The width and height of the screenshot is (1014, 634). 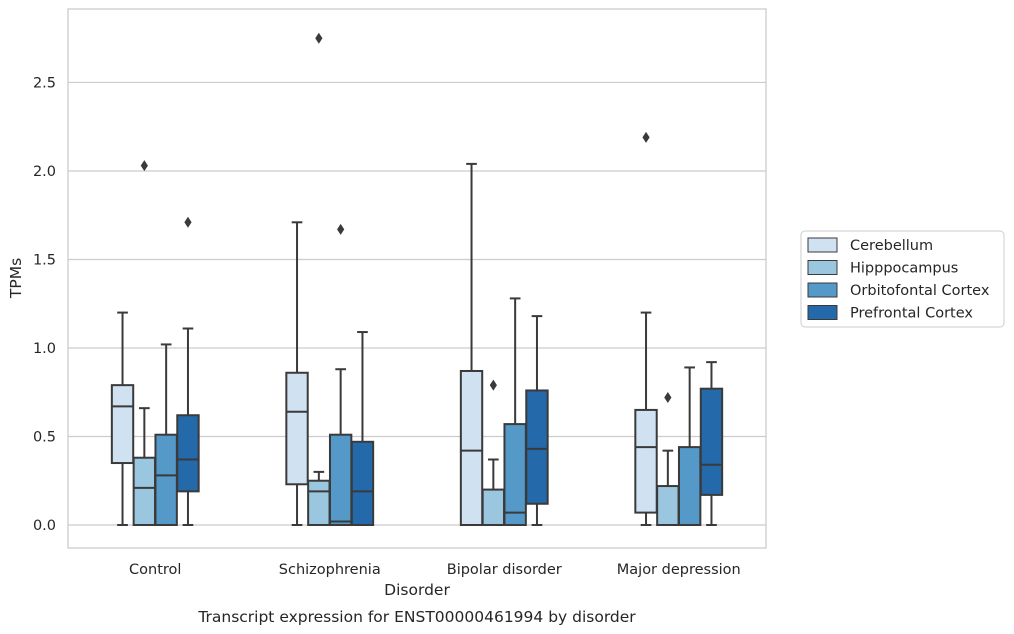 I want to click on legend-label: Cerebellum, so click(x=891, y=246).